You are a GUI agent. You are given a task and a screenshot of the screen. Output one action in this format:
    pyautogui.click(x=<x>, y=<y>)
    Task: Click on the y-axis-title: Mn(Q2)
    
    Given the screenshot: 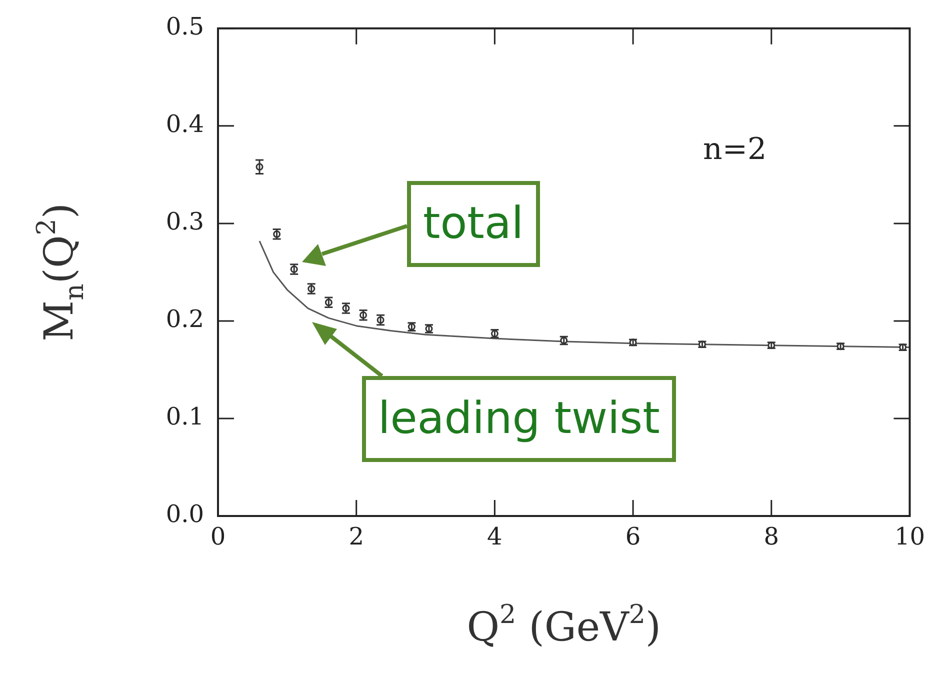 What is the action you would take?
    pyautogui.click(x=61, y=272)
    